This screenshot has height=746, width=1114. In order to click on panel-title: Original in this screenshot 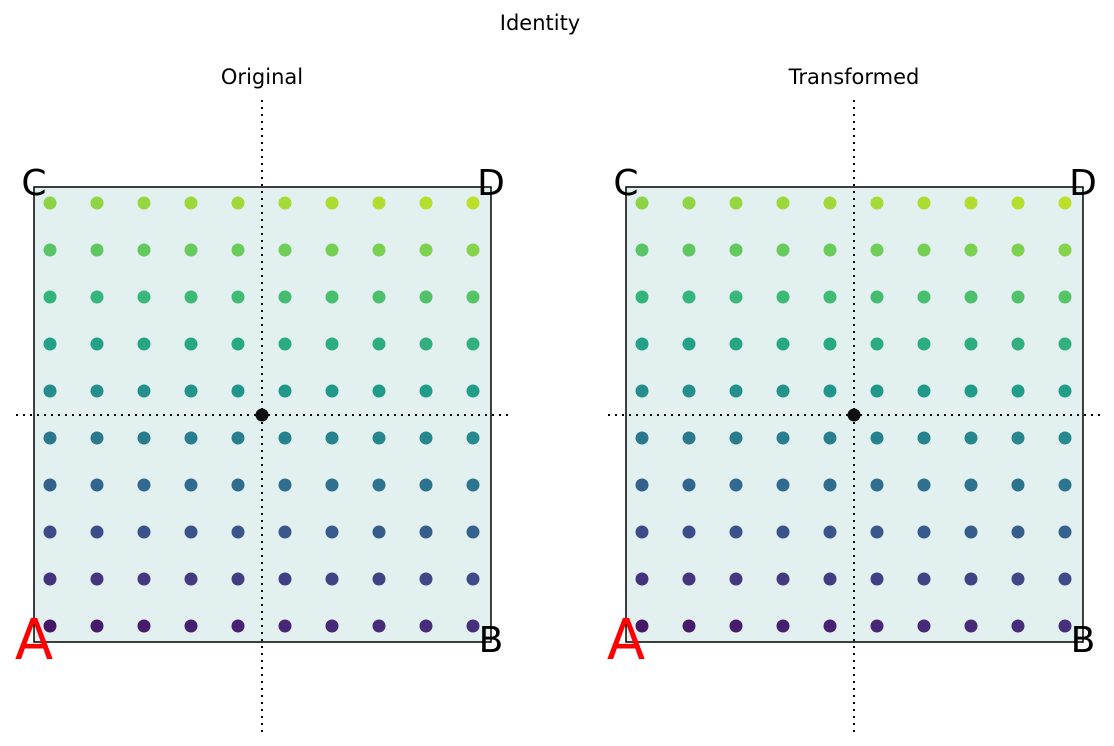, I will do `click(262, 77)`.